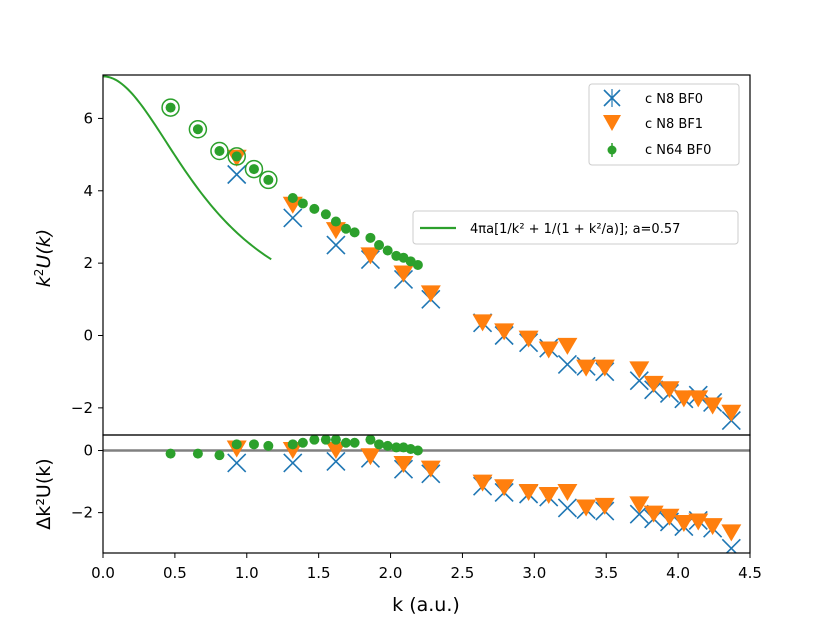 This screenshot has height=623, width=830. I want to click on fit-legend: 4πa[1/k² + 1/(1 + k²/a)]; a=0.57, so click(575, 227).